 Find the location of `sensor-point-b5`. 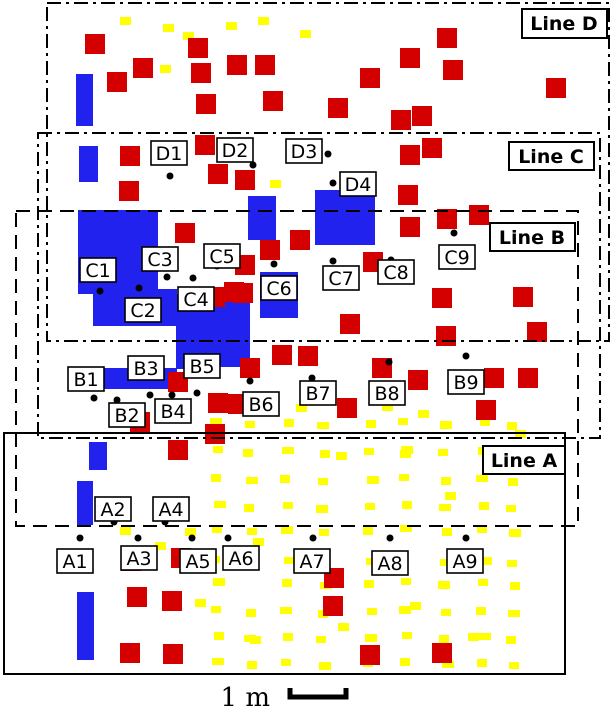

sensor-point-b5 is located at coordinates (197, 393).